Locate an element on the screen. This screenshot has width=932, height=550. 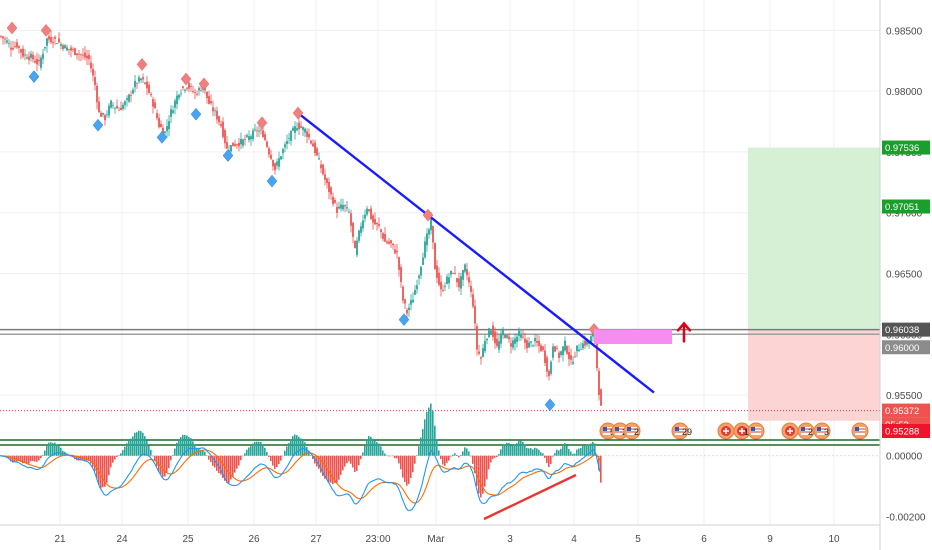
event-marker-9: 3 is located at coordinates (822, 431).